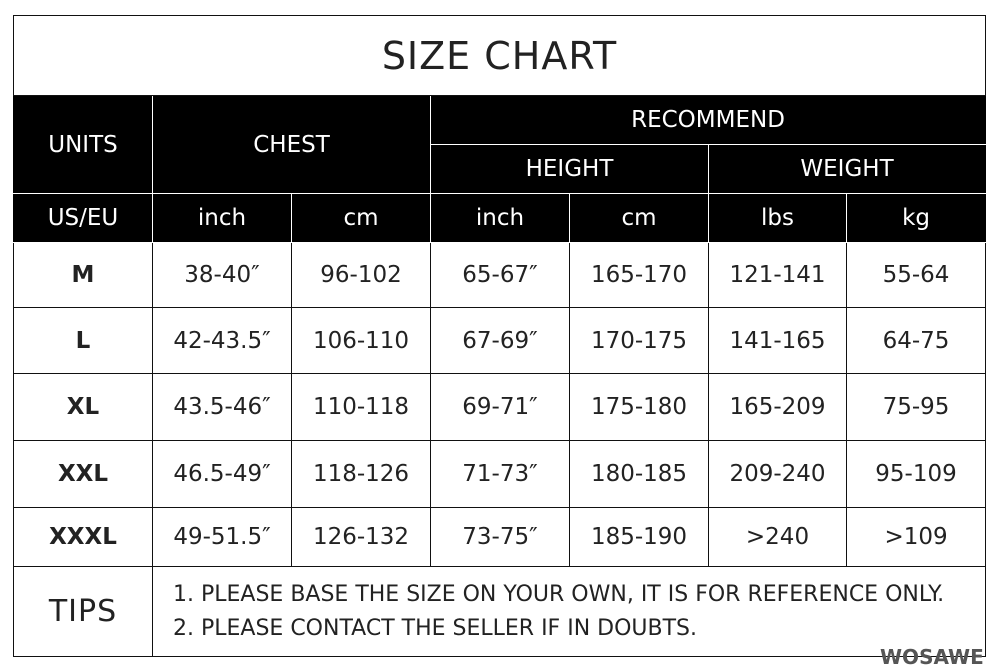 The width and height of the screenshot is (1000, 672). What do you see at coordinates (83, 144) in the screenshot?
I see `header-units: UNITS` at bounding box center [83, 144].